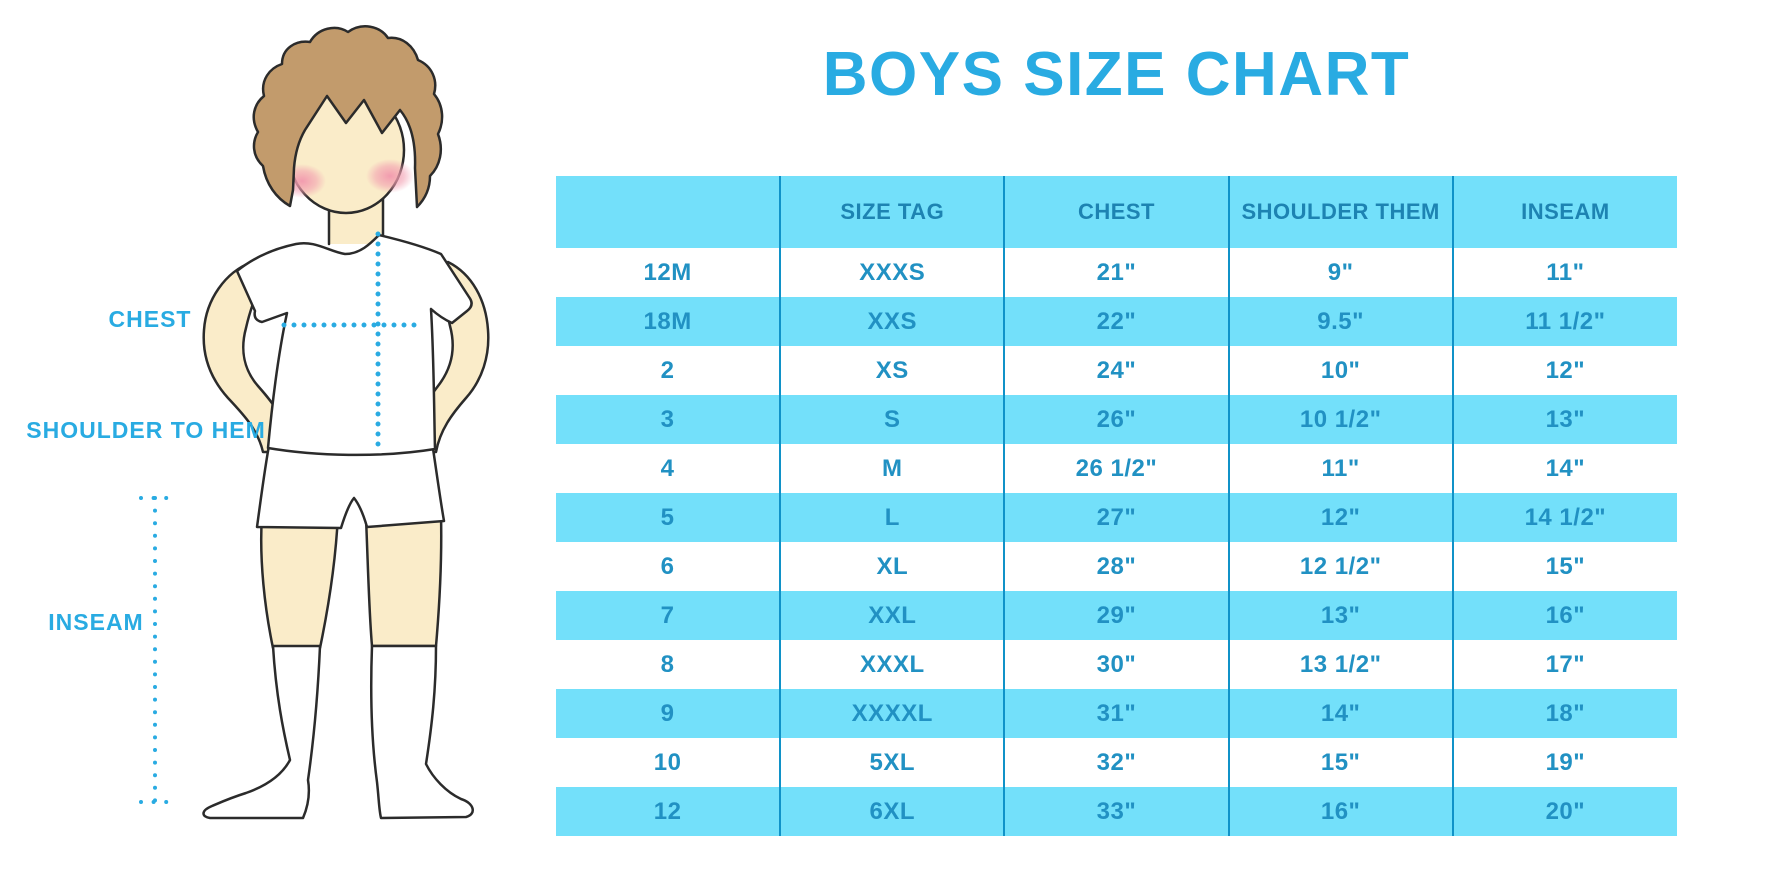  Describe the element at coordinates (668, 212) in the screenshot. I see `column-header-empty` at that location.